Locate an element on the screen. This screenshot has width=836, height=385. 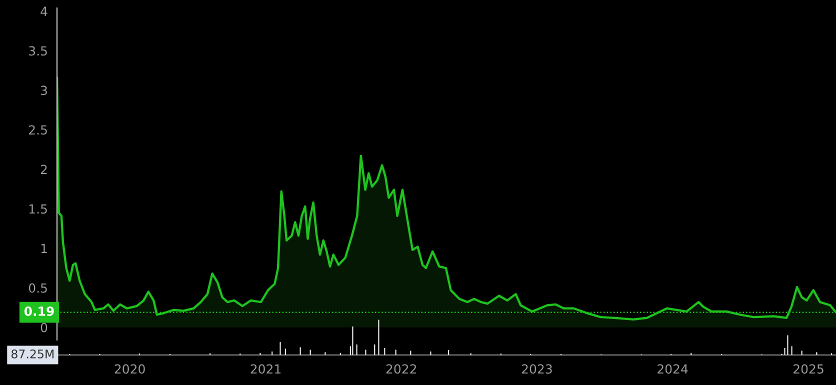
x-tick-label: 2021 is located at coordinates (265, 369).